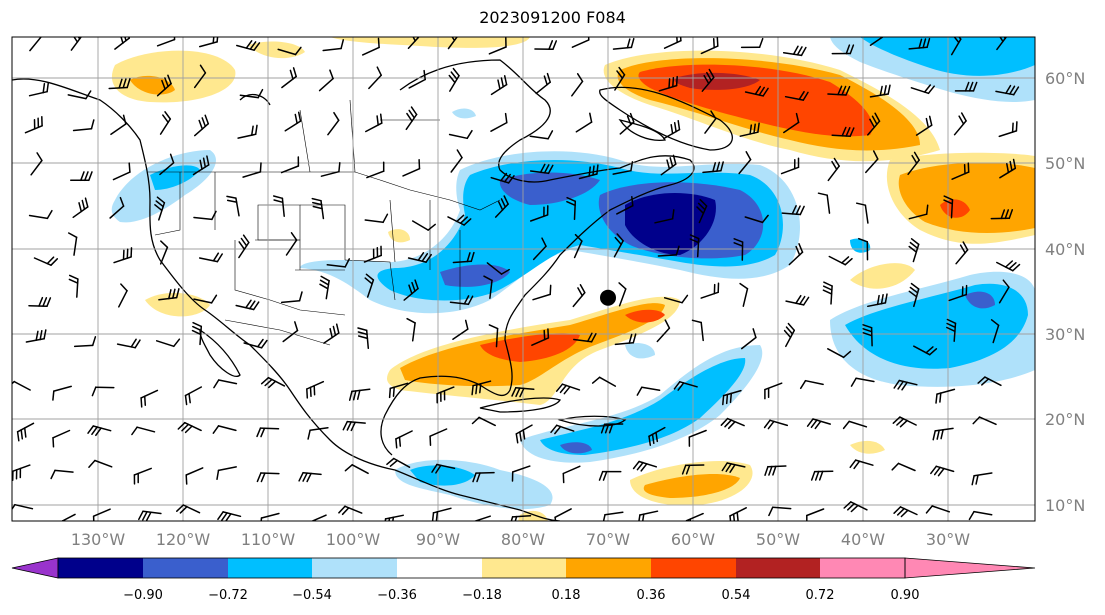 The height and width of the screenshot is (615, 1105). What do you see at coordinates (35, 568) in the screenshot?
I see `colorbar-extend-low` at bounding box center [35, 568].